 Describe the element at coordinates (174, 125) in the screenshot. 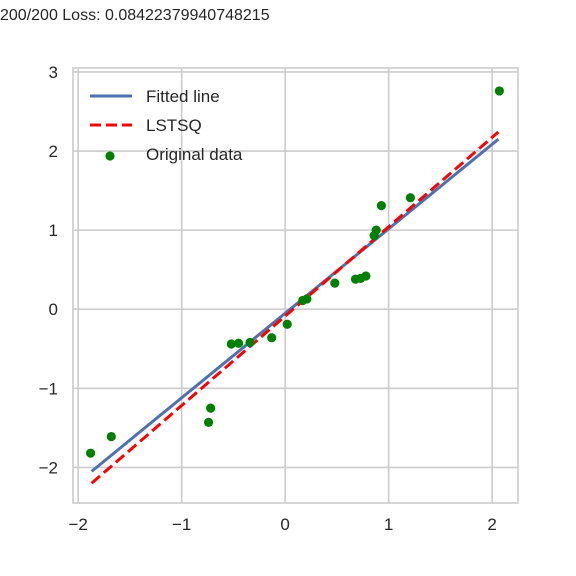

I see `legend-label: LSTSQ` at that location.